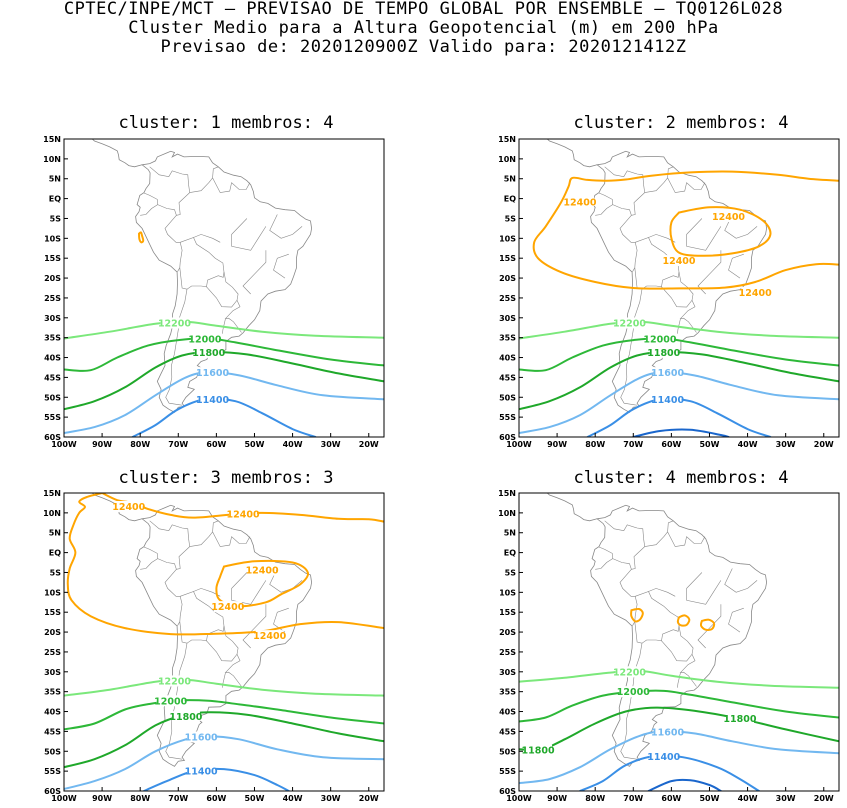  What do you see at coordinates (667, 373) in the screenshot?
I see `contour-label-11600: 11600` at bounding box center [667, 373].